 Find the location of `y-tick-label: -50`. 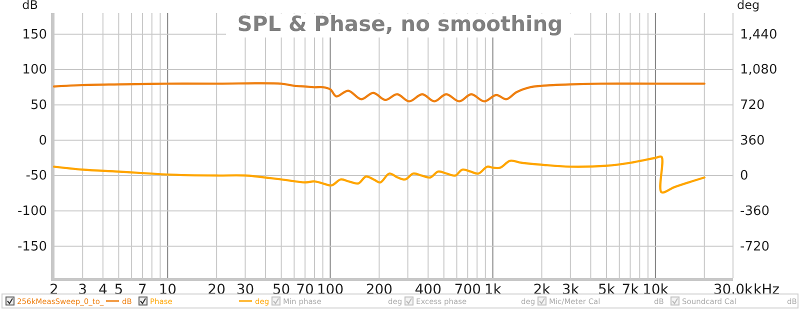

y-tick-label: -50 is located at coordinates (36, 176).